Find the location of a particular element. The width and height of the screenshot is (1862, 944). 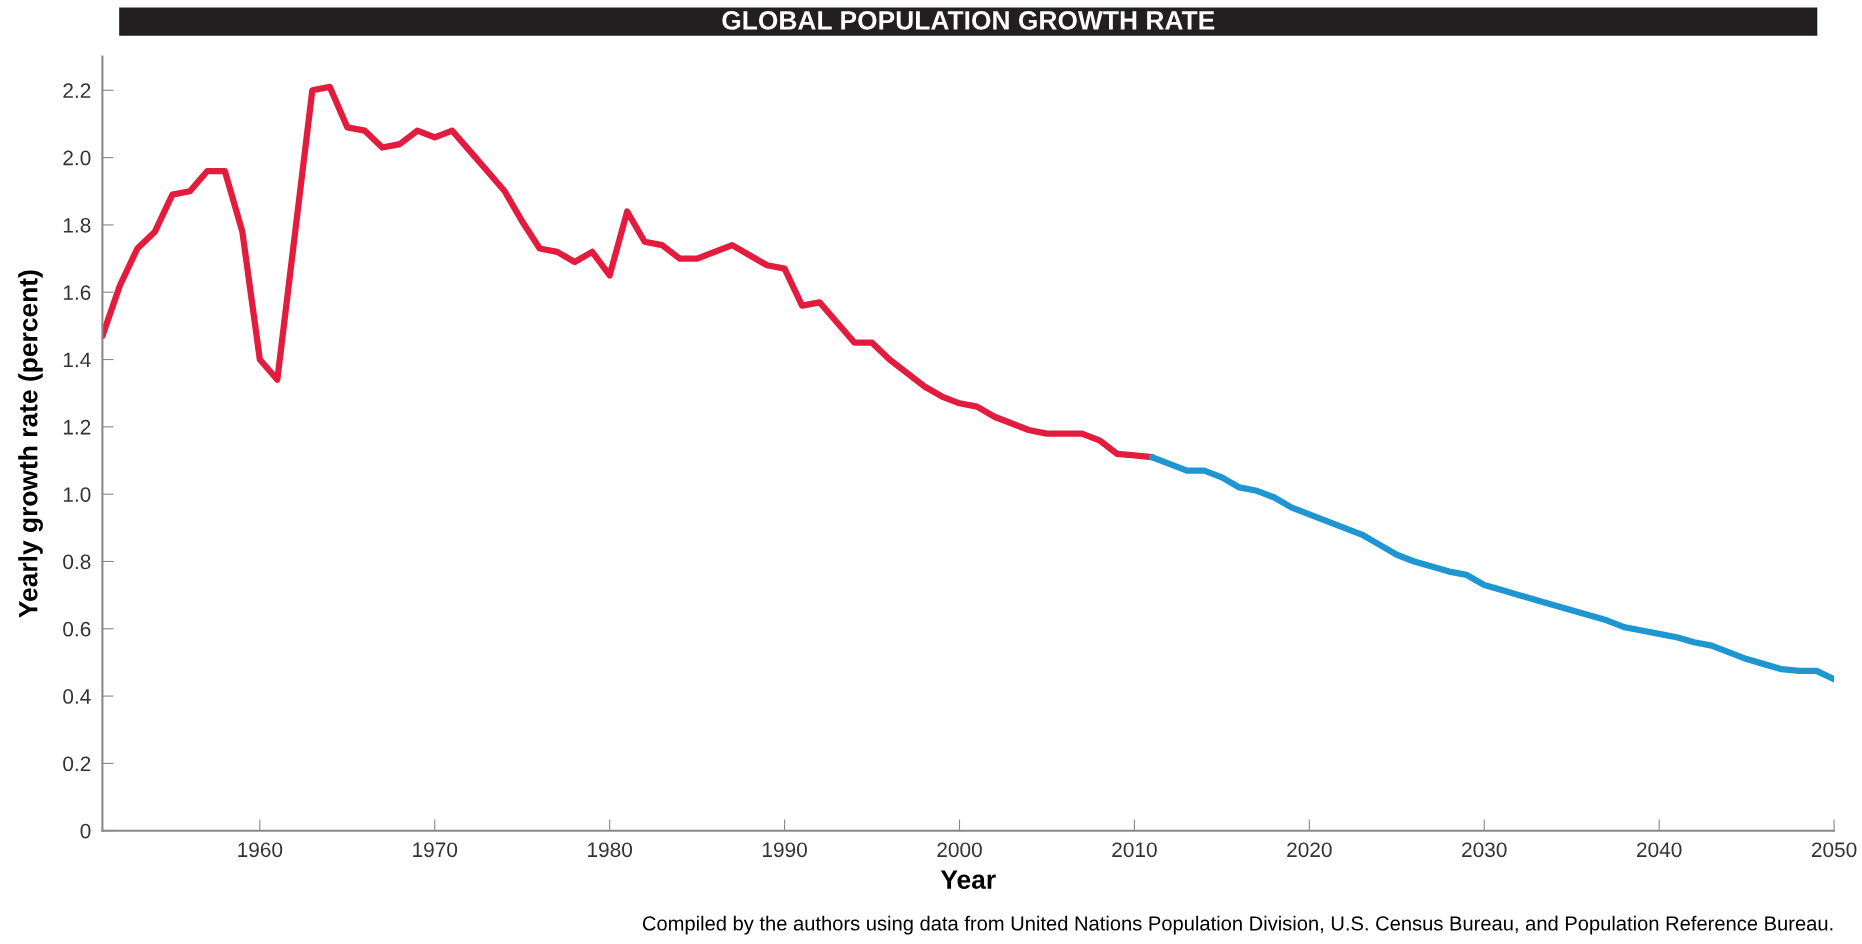

x-tick-label: 1970 is located at coordinates (435, 850).